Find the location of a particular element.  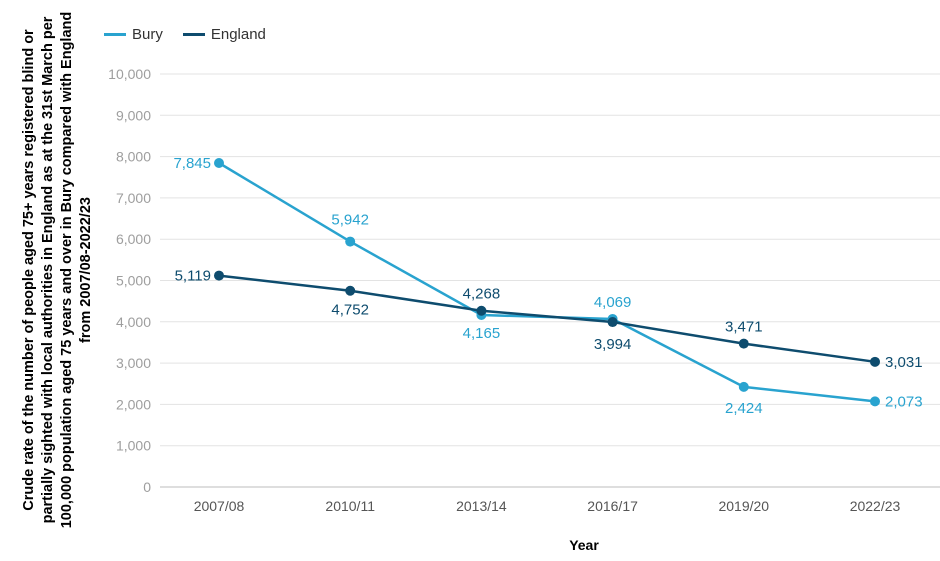

y-tick-label: 1,000 is located at coordinates (133, 446).